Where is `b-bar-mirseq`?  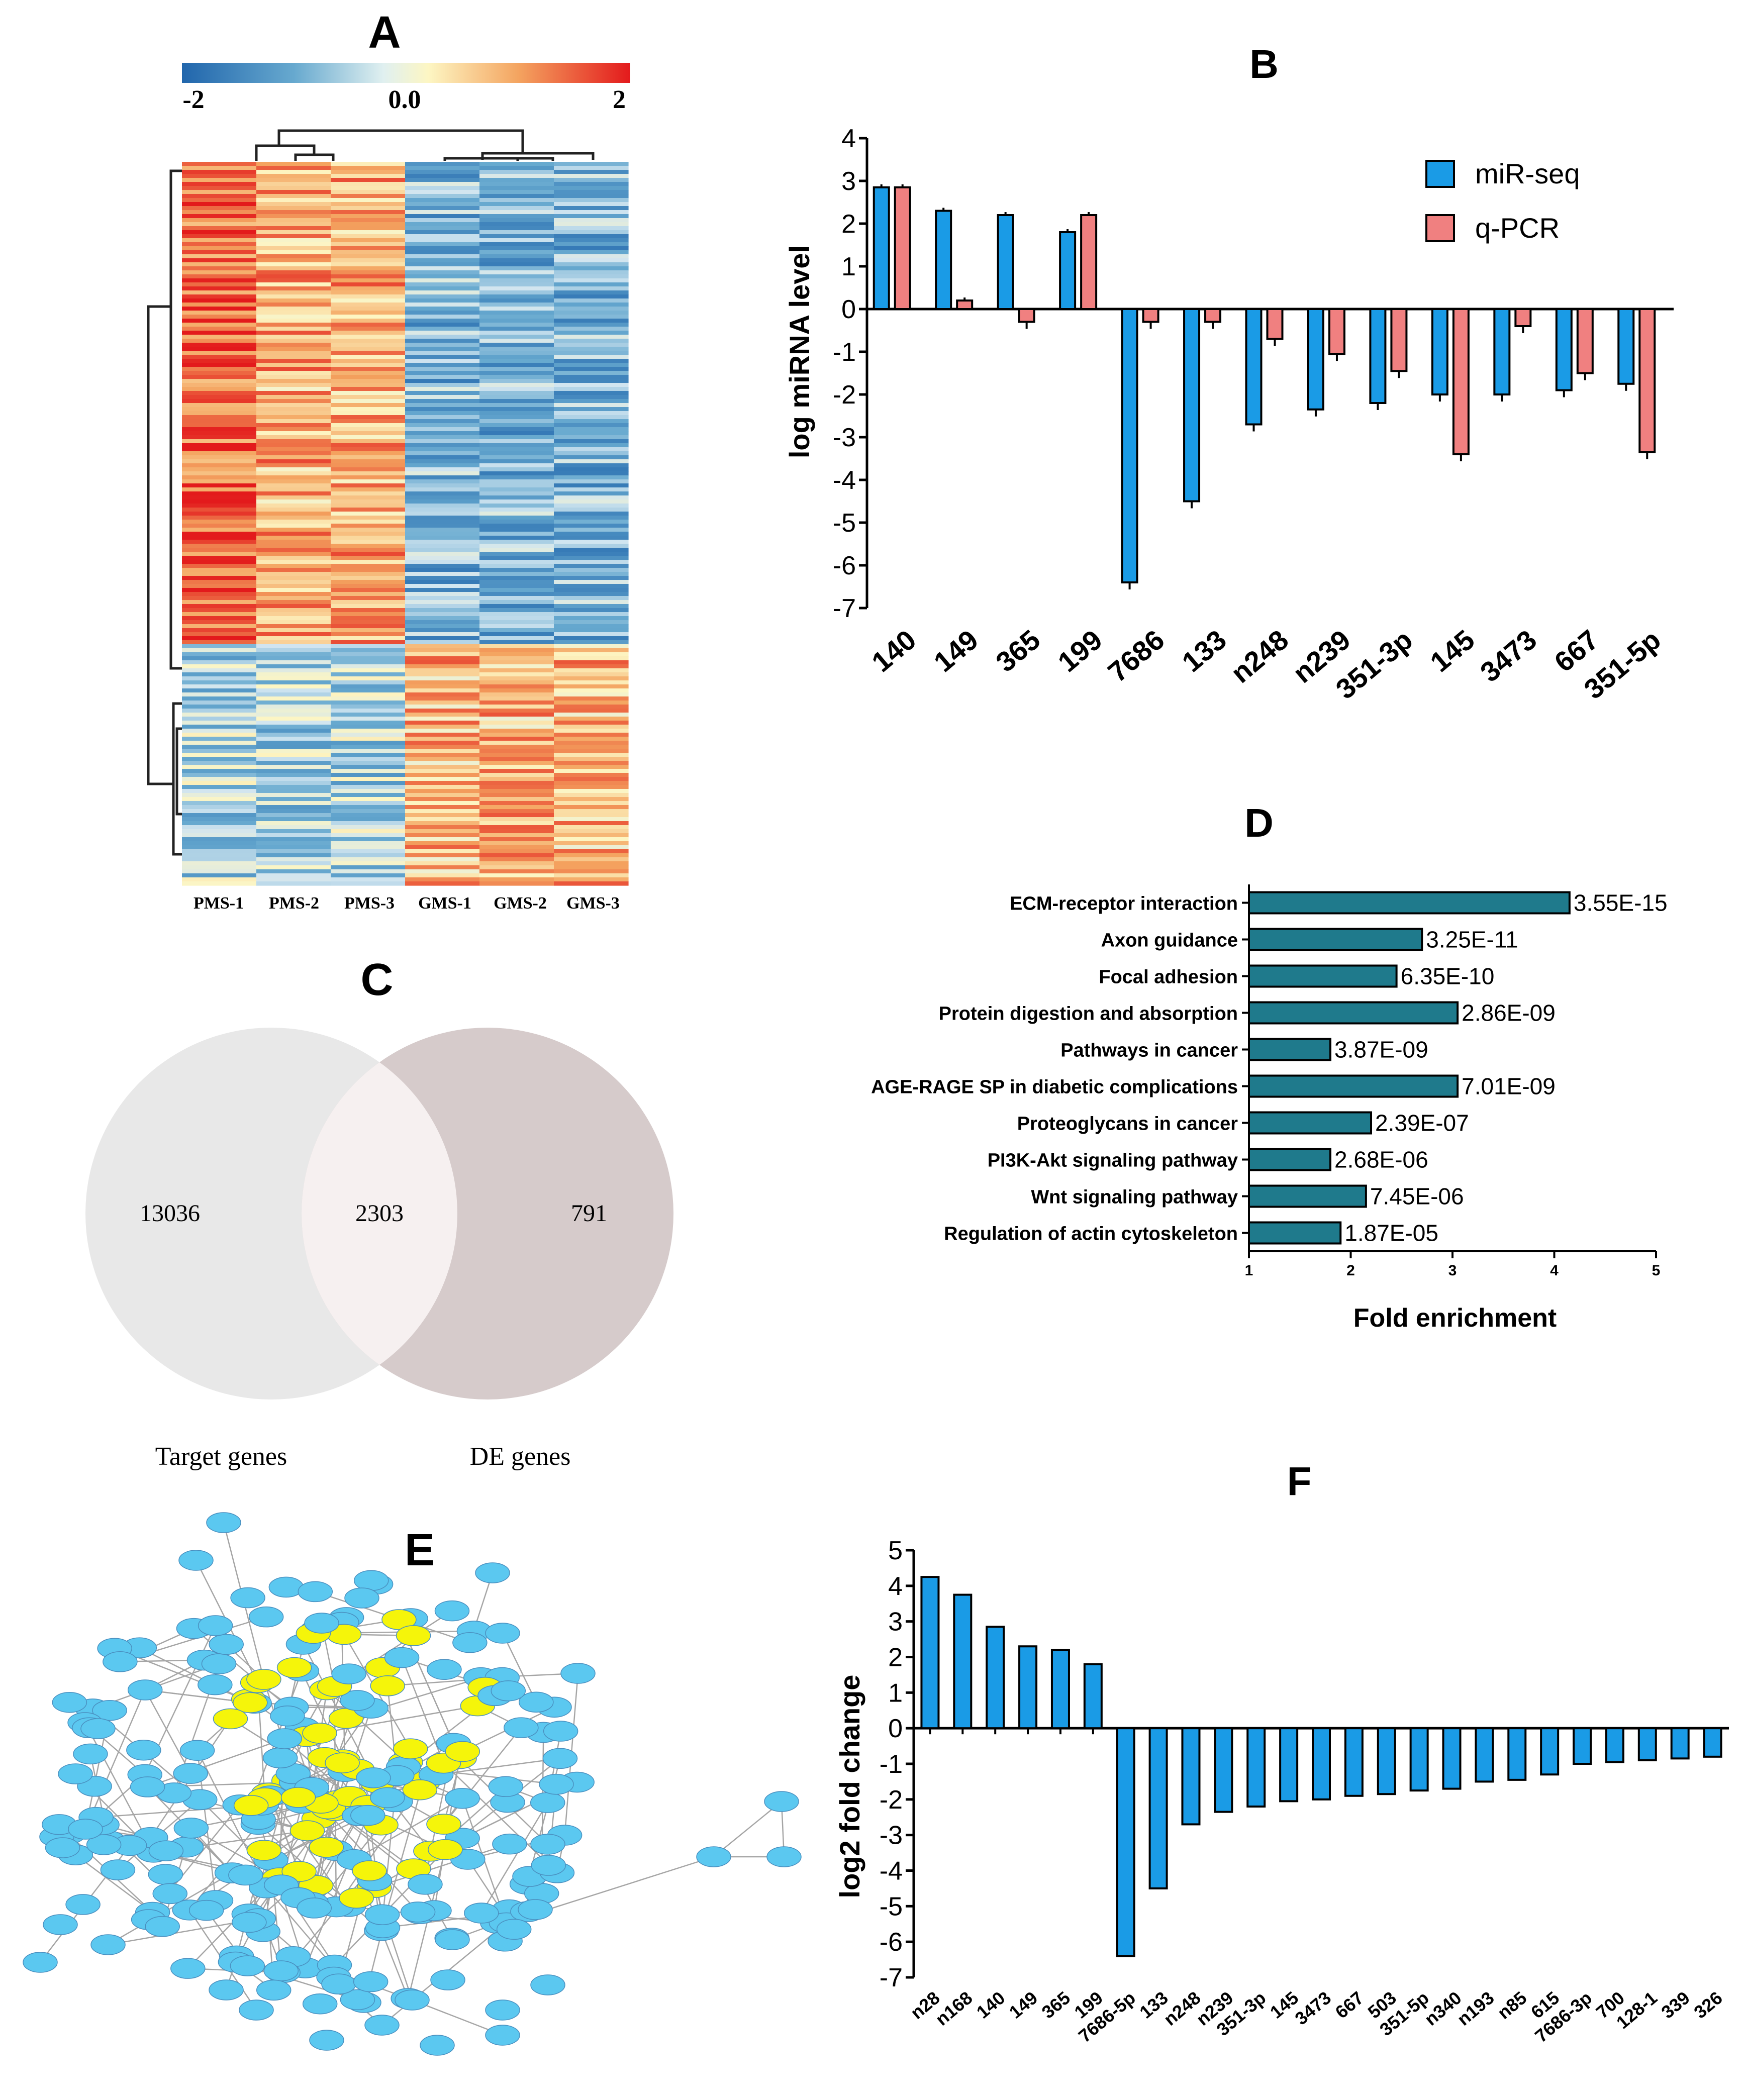
b-bar-mirseq is located at coordinates (1192, 405).